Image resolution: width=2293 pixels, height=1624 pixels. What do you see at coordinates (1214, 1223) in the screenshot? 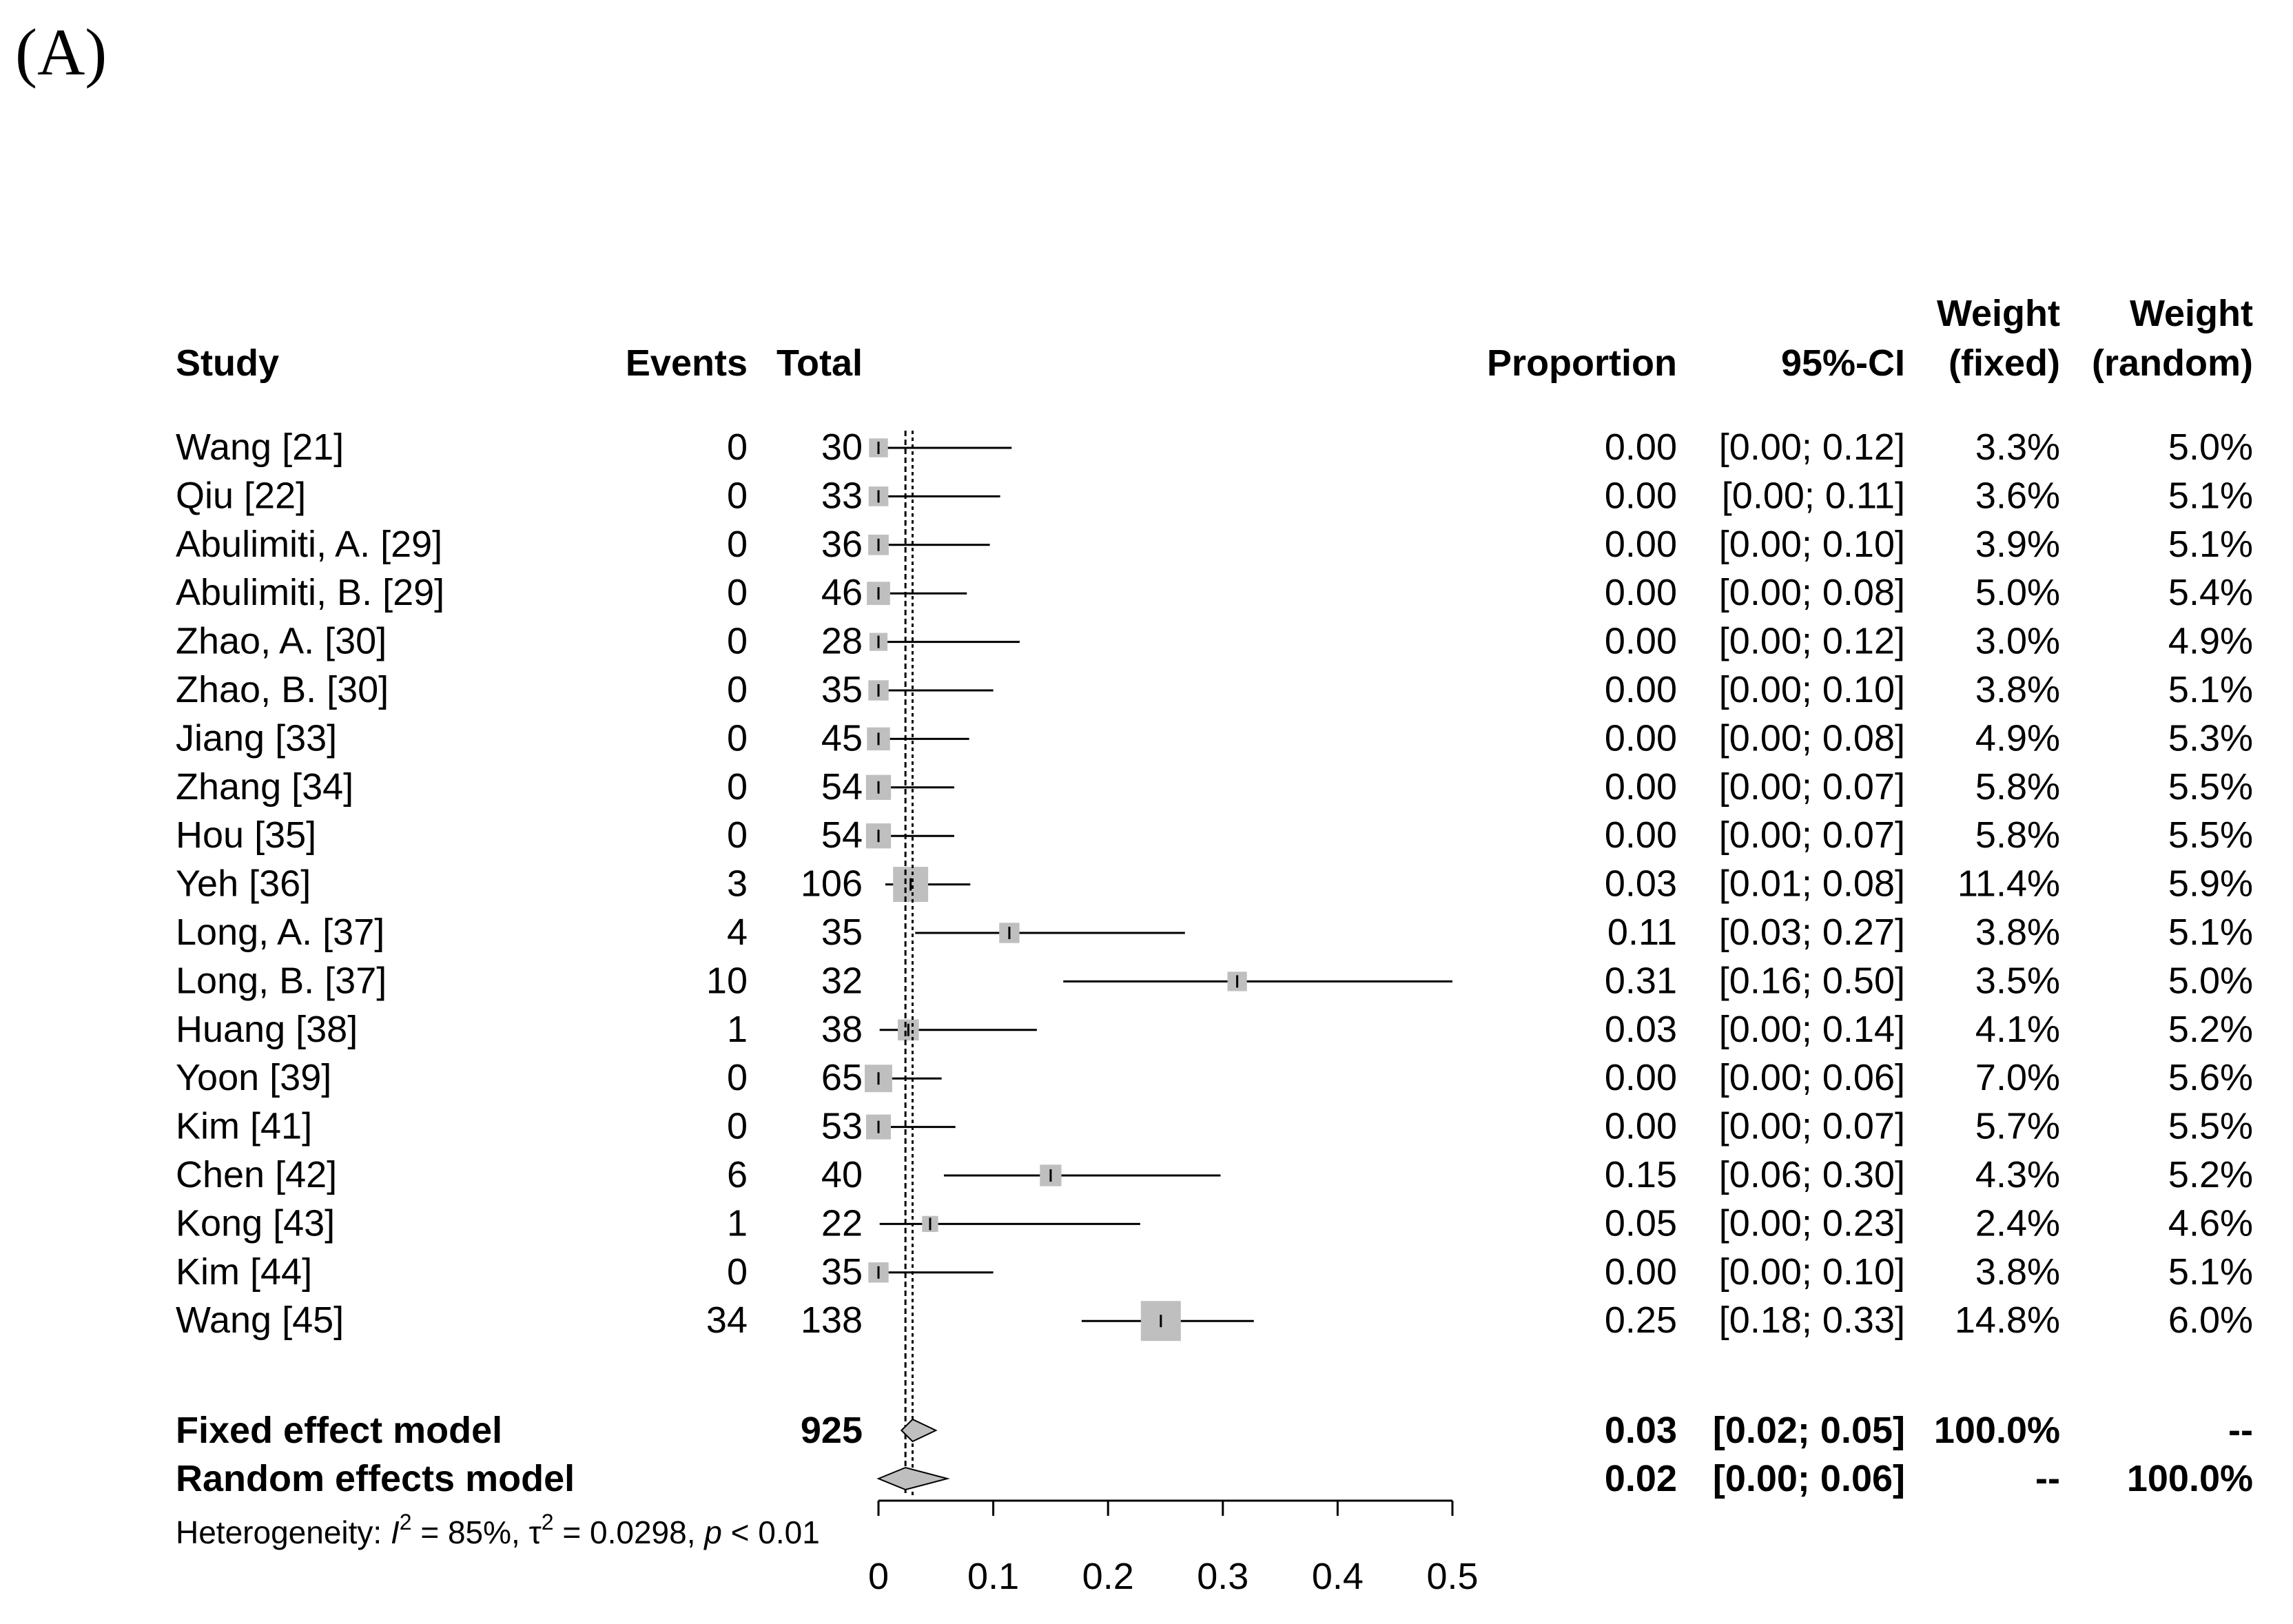
I see `study-row: Kong [43] 1 22 0.05 [0.00; 0.23] 2.4% 4.6%` at bounding box center [1214, 1223].